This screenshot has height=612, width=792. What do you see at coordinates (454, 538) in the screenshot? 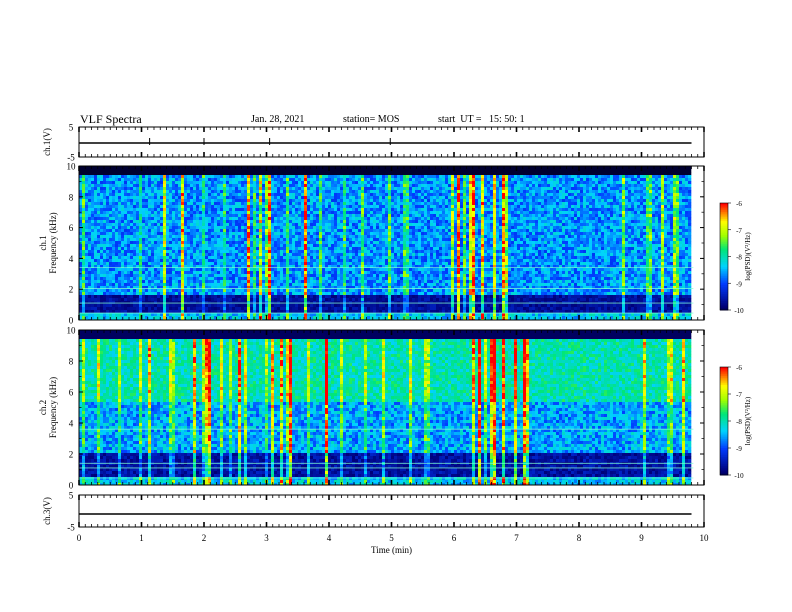
I see `x-tick-label: 6` at bounding box center [454, 538].